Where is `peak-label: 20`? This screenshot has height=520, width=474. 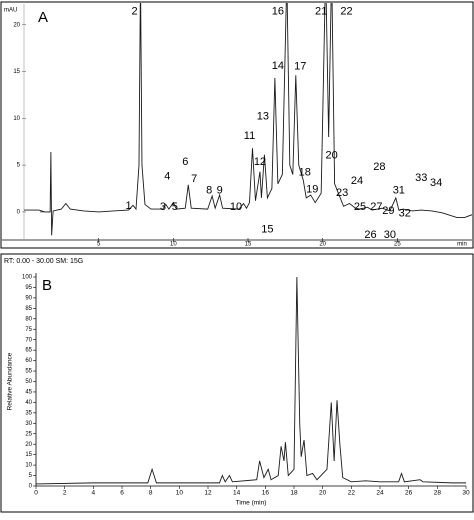 peak-label: 20 is located at coordinates (332, 156).